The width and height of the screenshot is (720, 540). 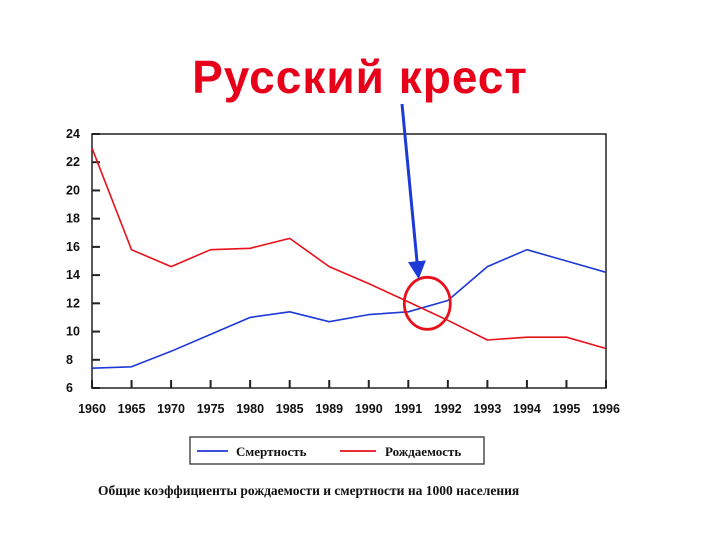 What do you see at coordinates (427, 303) in the screenshot?
I see `crossing-highlight-circle` at bounding box center [427, 303].